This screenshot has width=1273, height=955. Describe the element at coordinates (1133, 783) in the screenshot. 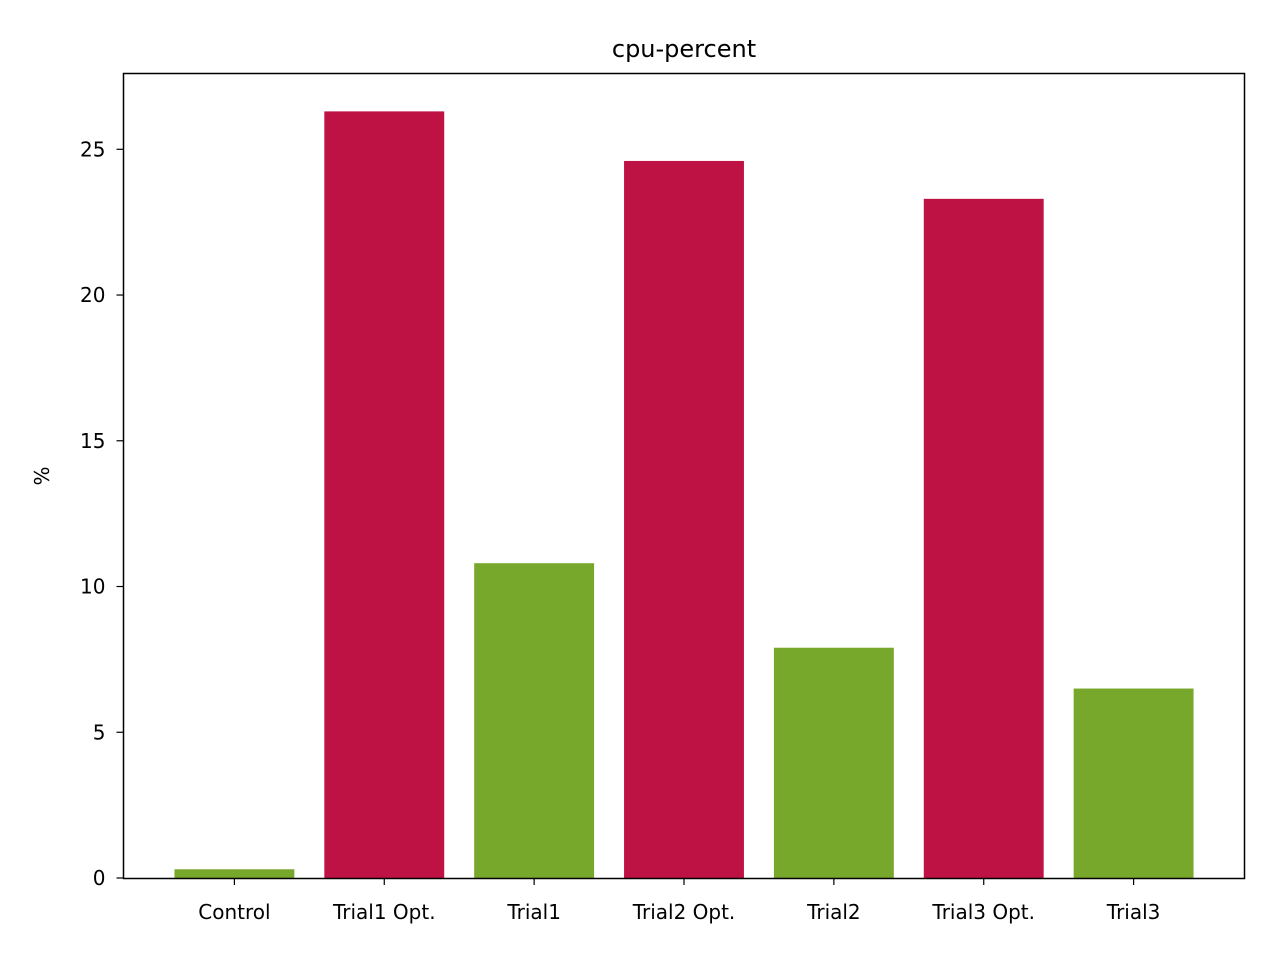

I see `bar-trial3` at that location.